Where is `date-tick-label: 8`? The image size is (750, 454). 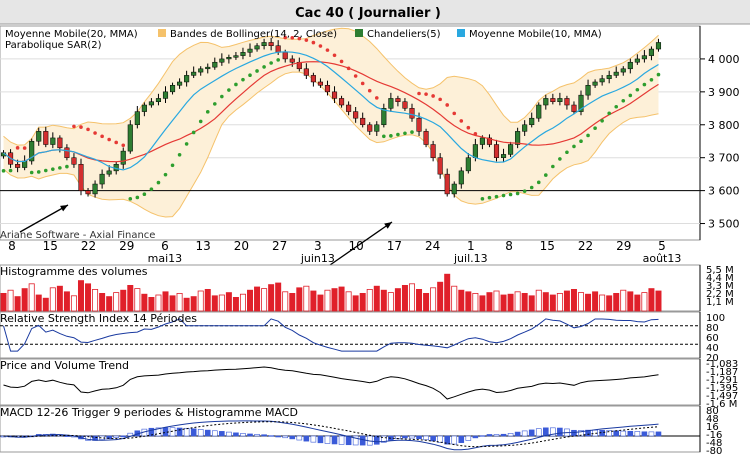
date-tick-label: 8 is located at coordinates (509, 246).